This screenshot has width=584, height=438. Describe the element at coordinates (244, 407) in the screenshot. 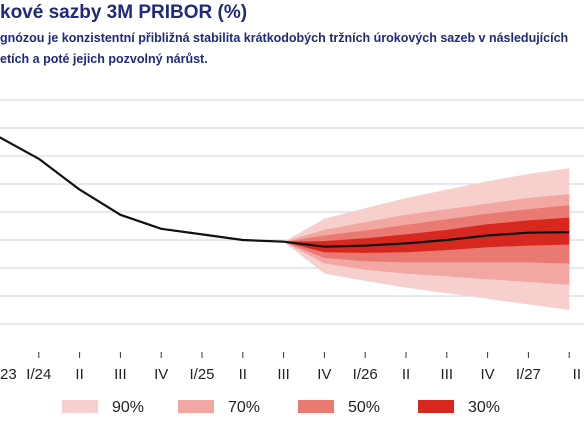

I see `legend-label: 70%` at that location.